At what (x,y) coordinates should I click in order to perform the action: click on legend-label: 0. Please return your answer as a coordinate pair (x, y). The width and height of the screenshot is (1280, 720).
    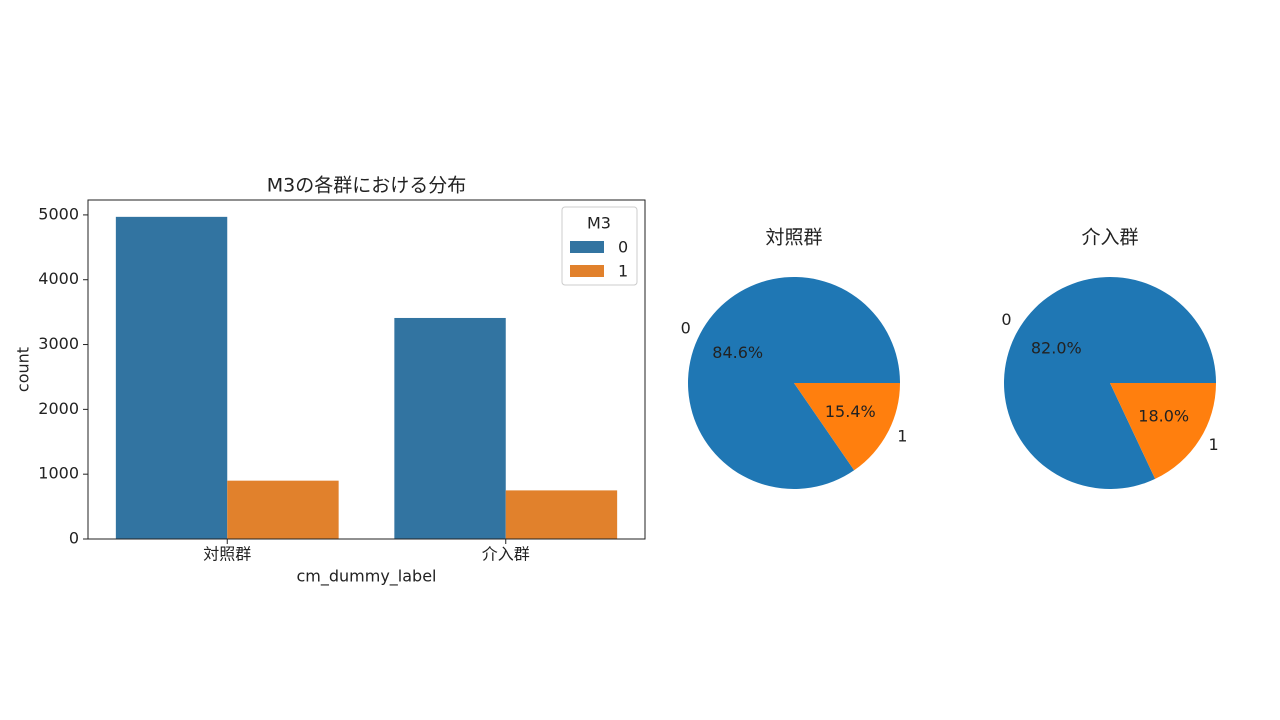
    Looking at the image, I should click on (623, 247).